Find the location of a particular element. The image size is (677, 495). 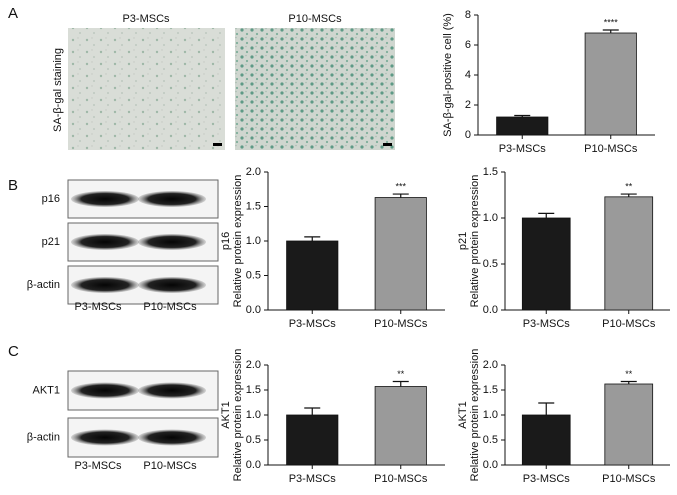

y-tick-label: 0 is located at coordinates (468, 135).